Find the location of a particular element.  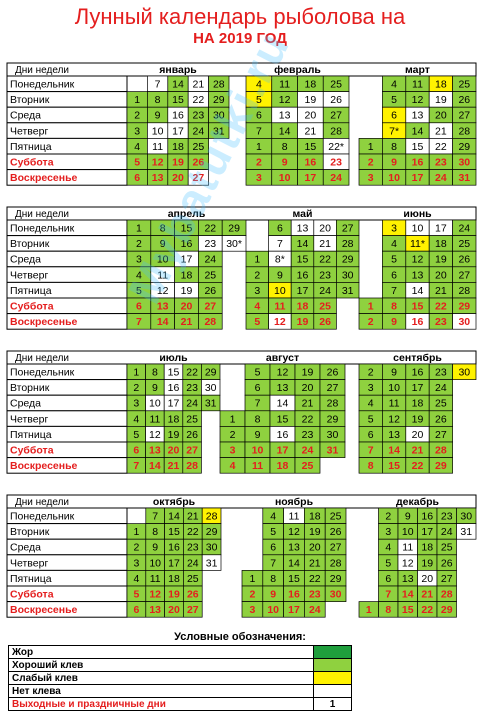

weekday-label: Пятница is located at coordinates (31, 291).